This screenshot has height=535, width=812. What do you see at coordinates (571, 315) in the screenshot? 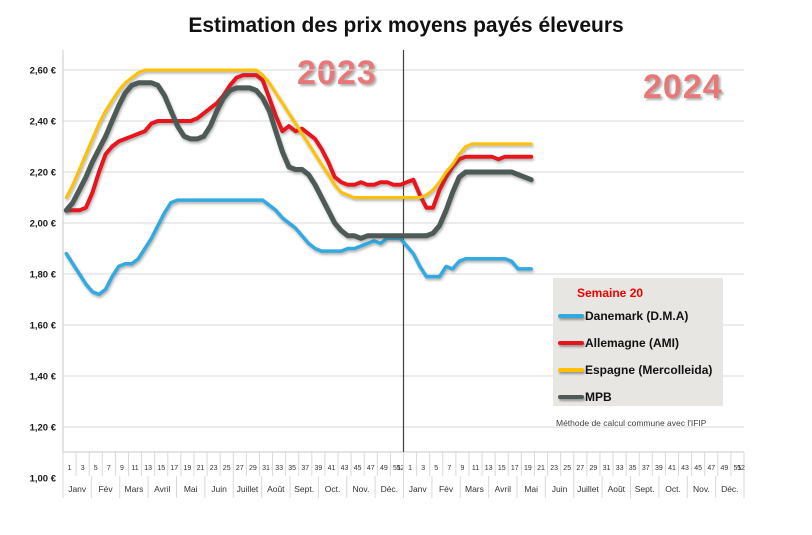
I see `danemark-line-swatch-icon` at bounding box center [571, 315].